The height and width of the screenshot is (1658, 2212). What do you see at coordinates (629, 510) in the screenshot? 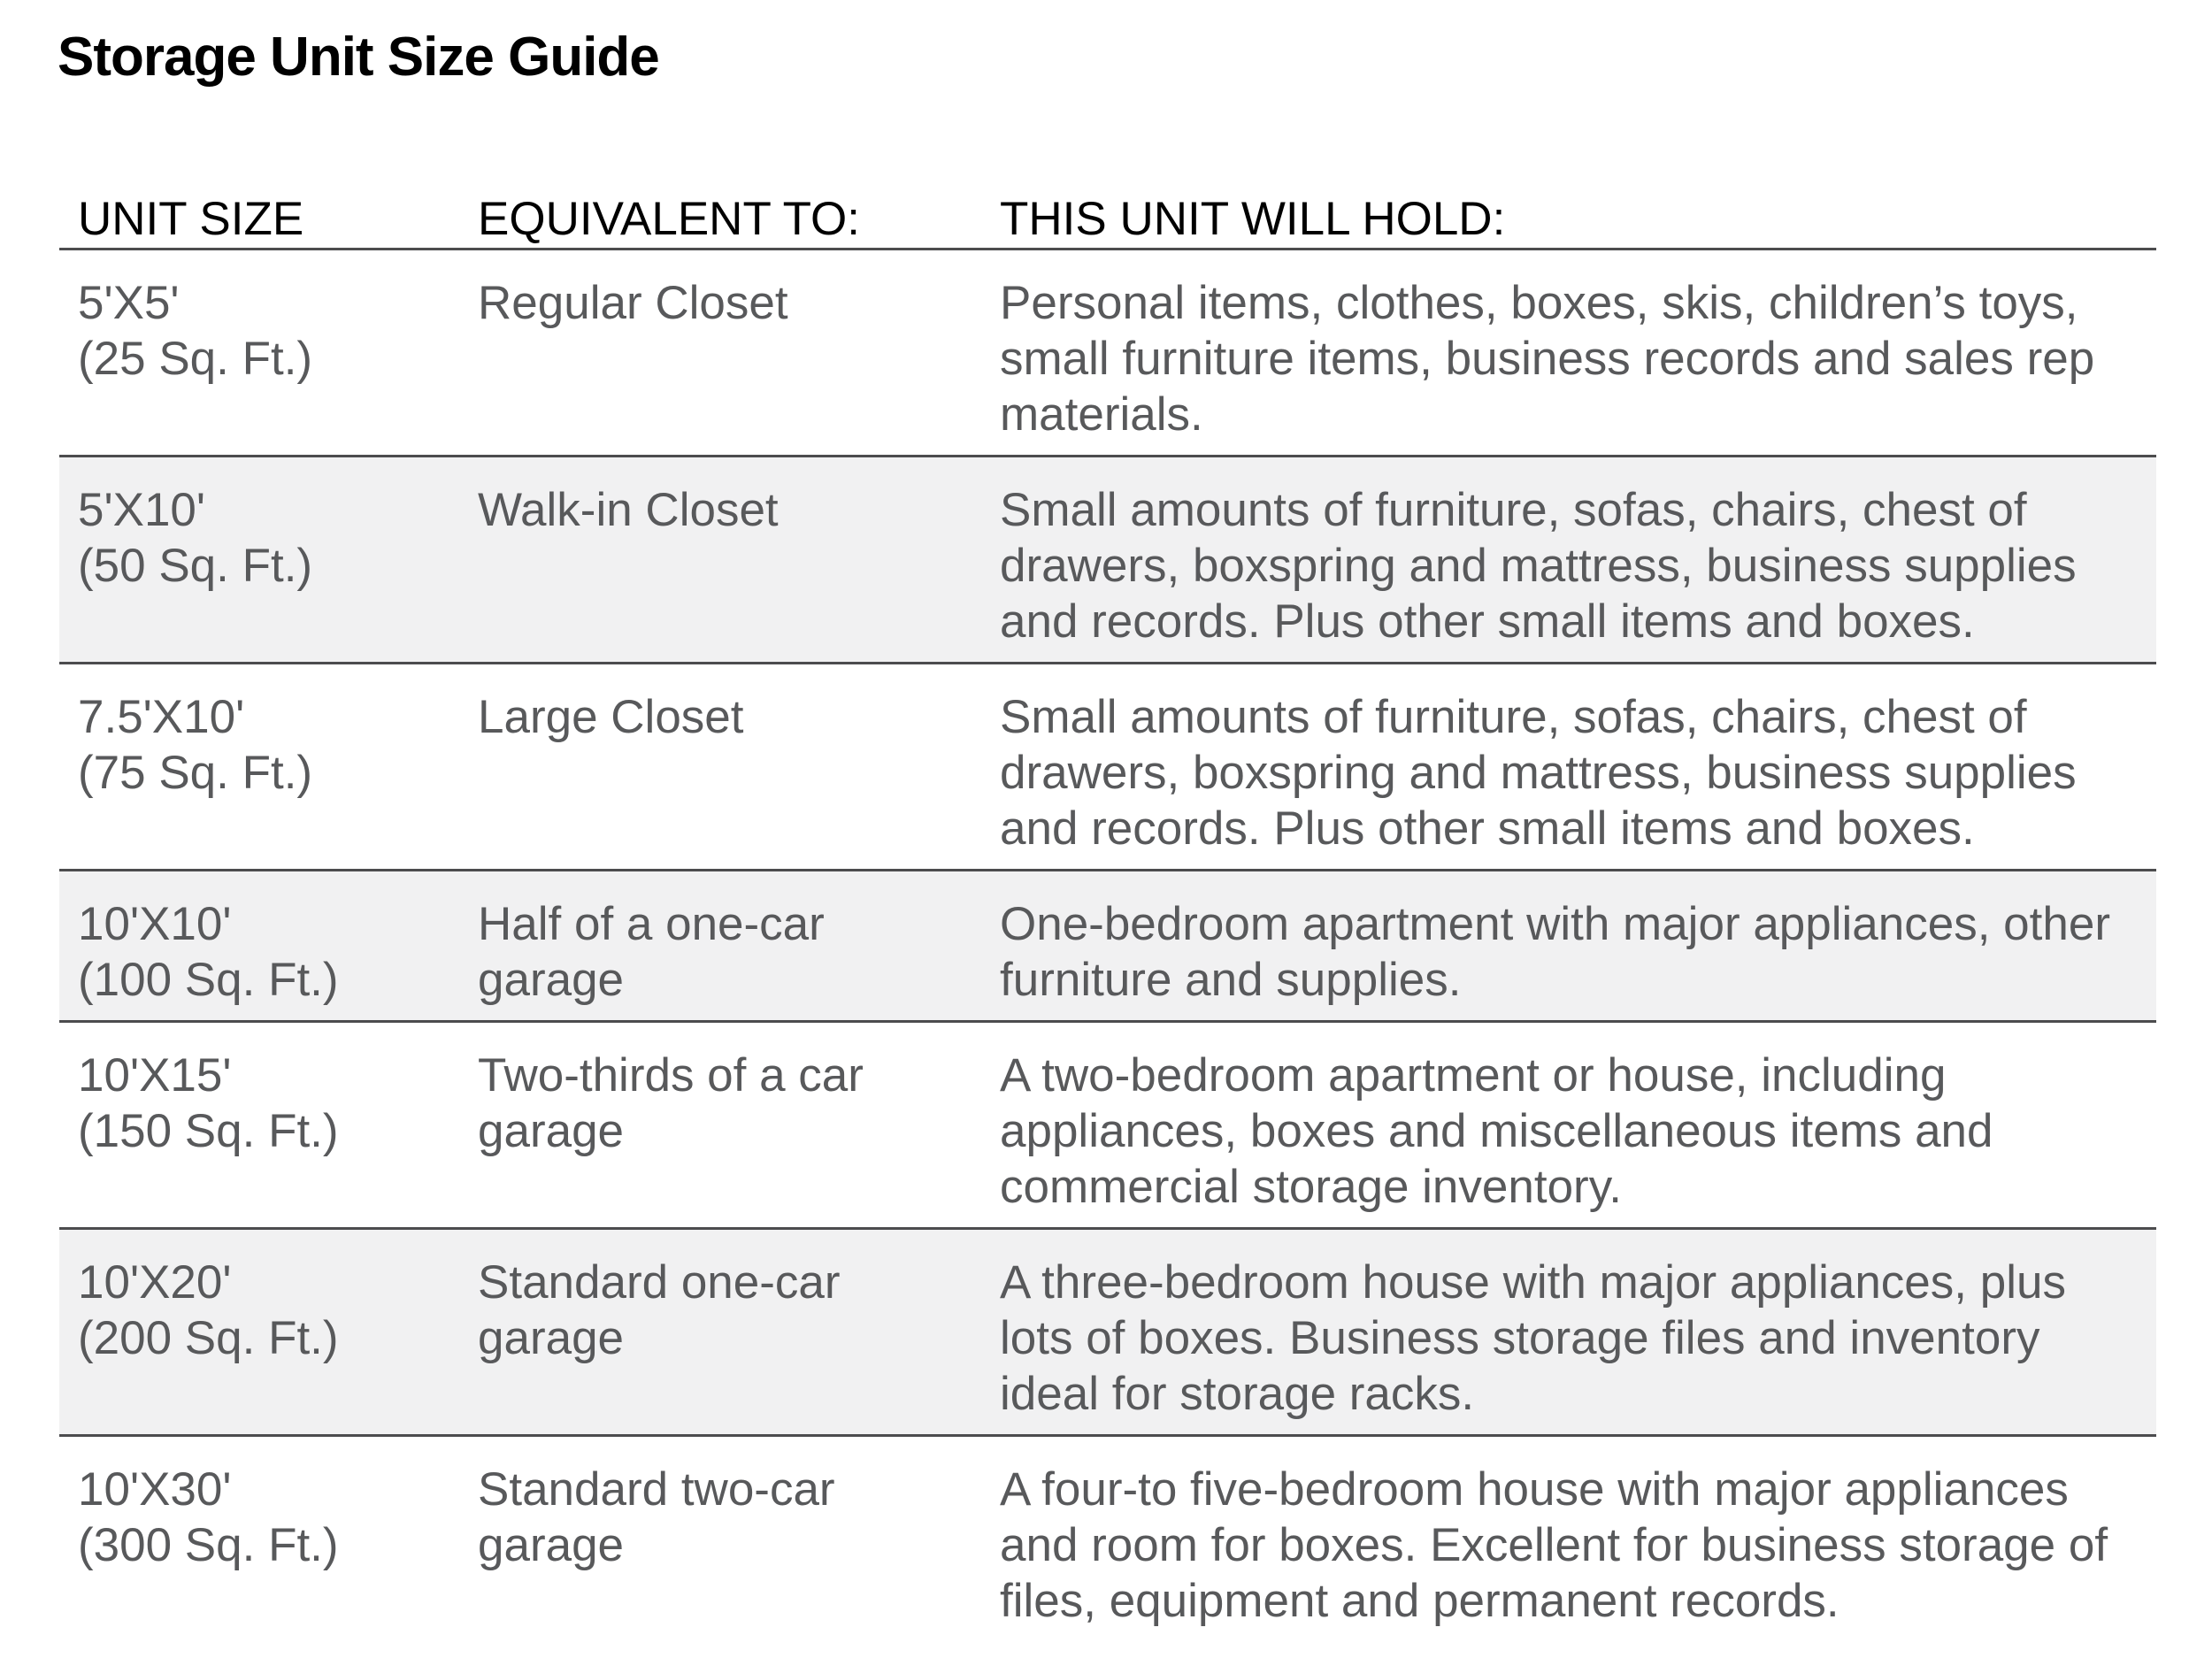
I see `equivalent-cell: Walk-in Closet` at bounding box center [629, 510].